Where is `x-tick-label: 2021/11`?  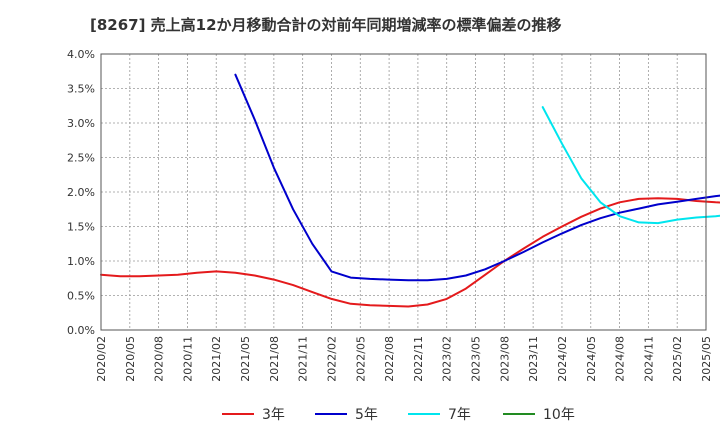 x-tick-label: 2021/11 is located at coordinates (303, 359).